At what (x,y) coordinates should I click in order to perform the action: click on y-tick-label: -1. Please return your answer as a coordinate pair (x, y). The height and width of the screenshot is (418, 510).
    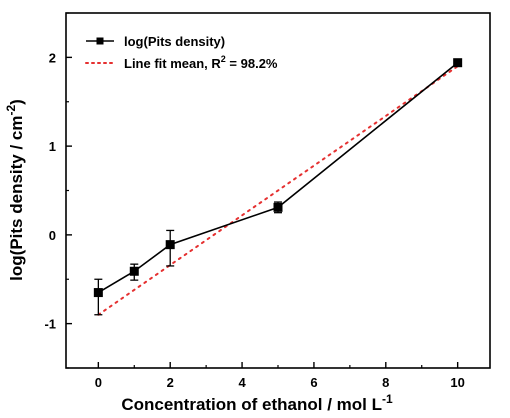
    Looking at the image, I should click on (50, 324).